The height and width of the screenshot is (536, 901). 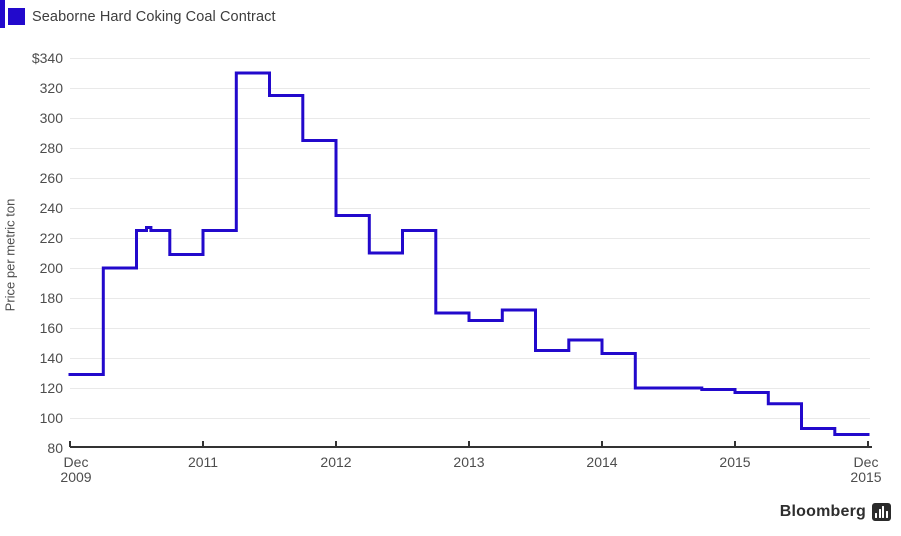 I want to click on bloomberg-logo-icon, so click(x=881, y=512).